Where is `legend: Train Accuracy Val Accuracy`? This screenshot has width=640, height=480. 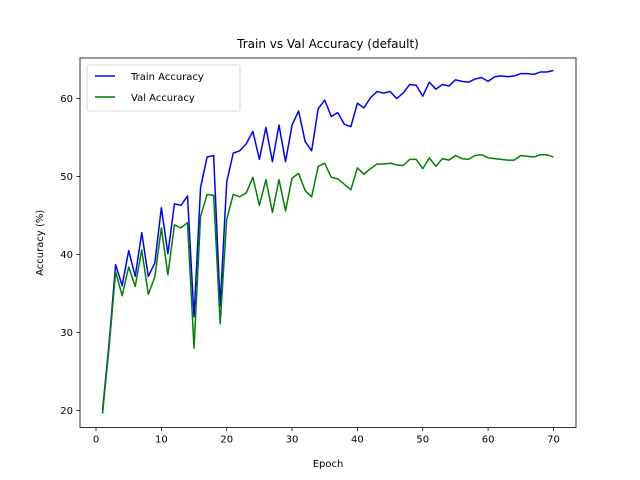 legend: Train Accuracy Val Accuracy is located at coordinates (163, 88).